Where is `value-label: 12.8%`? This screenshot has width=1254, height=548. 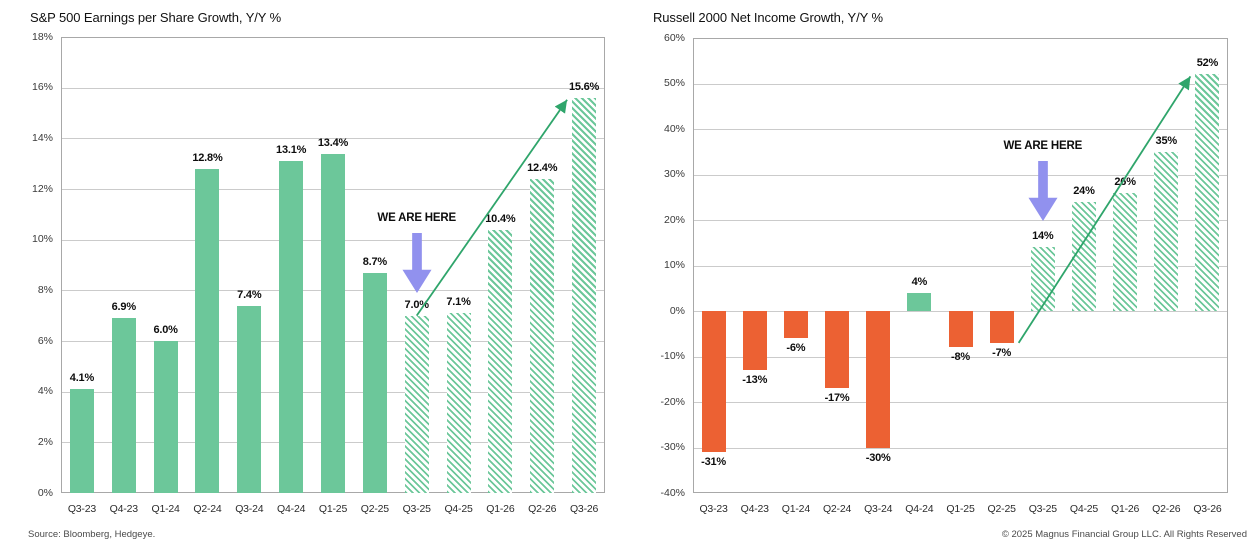 value-label: 12.8% is located at coordinates (207, 157).